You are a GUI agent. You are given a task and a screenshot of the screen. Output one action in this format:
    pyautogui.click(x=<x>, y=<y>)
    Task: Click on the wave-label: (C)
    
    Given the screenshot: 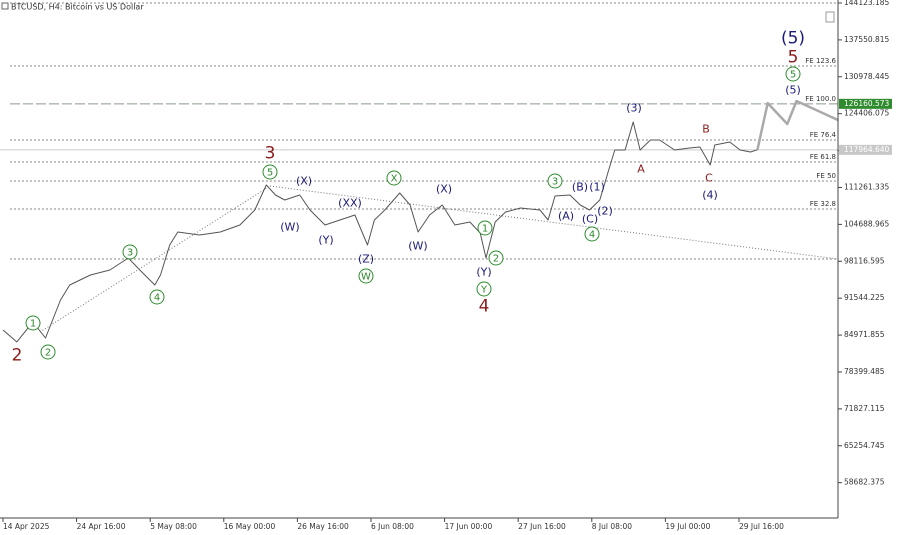 What is the action you would take?
    pyautogui.click(x=590, y=219)
    